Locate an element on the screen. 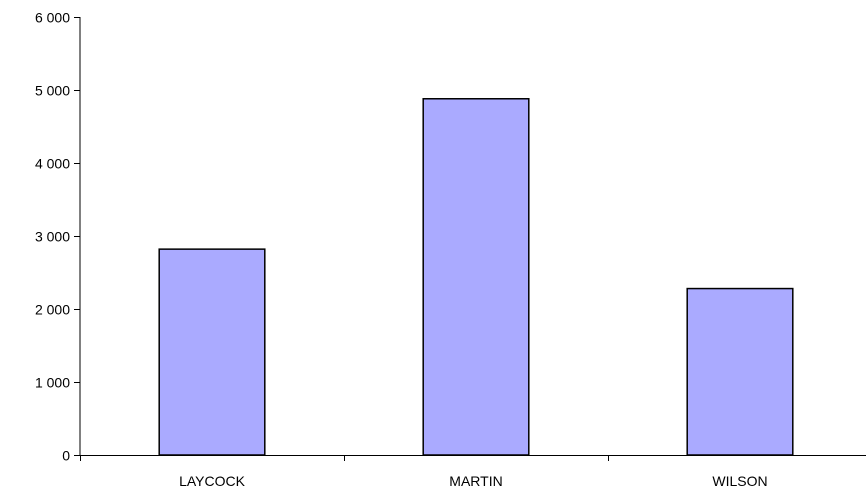 Image resolution: width=866 pixels, height=500 pixels. y-tick-label: 3 000 is located at coordinates (52, 237).